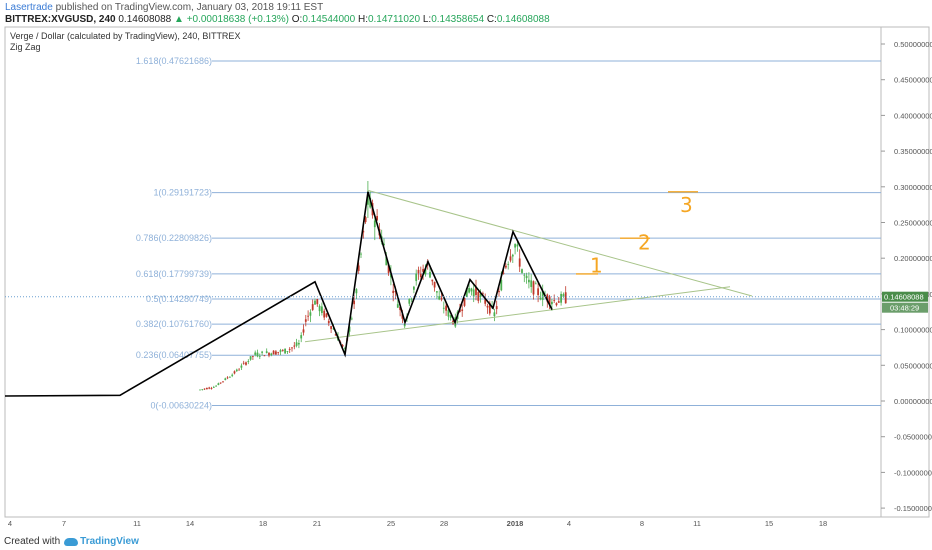  I want to click on countdown-text: 03:48:29, so click(904, 308).